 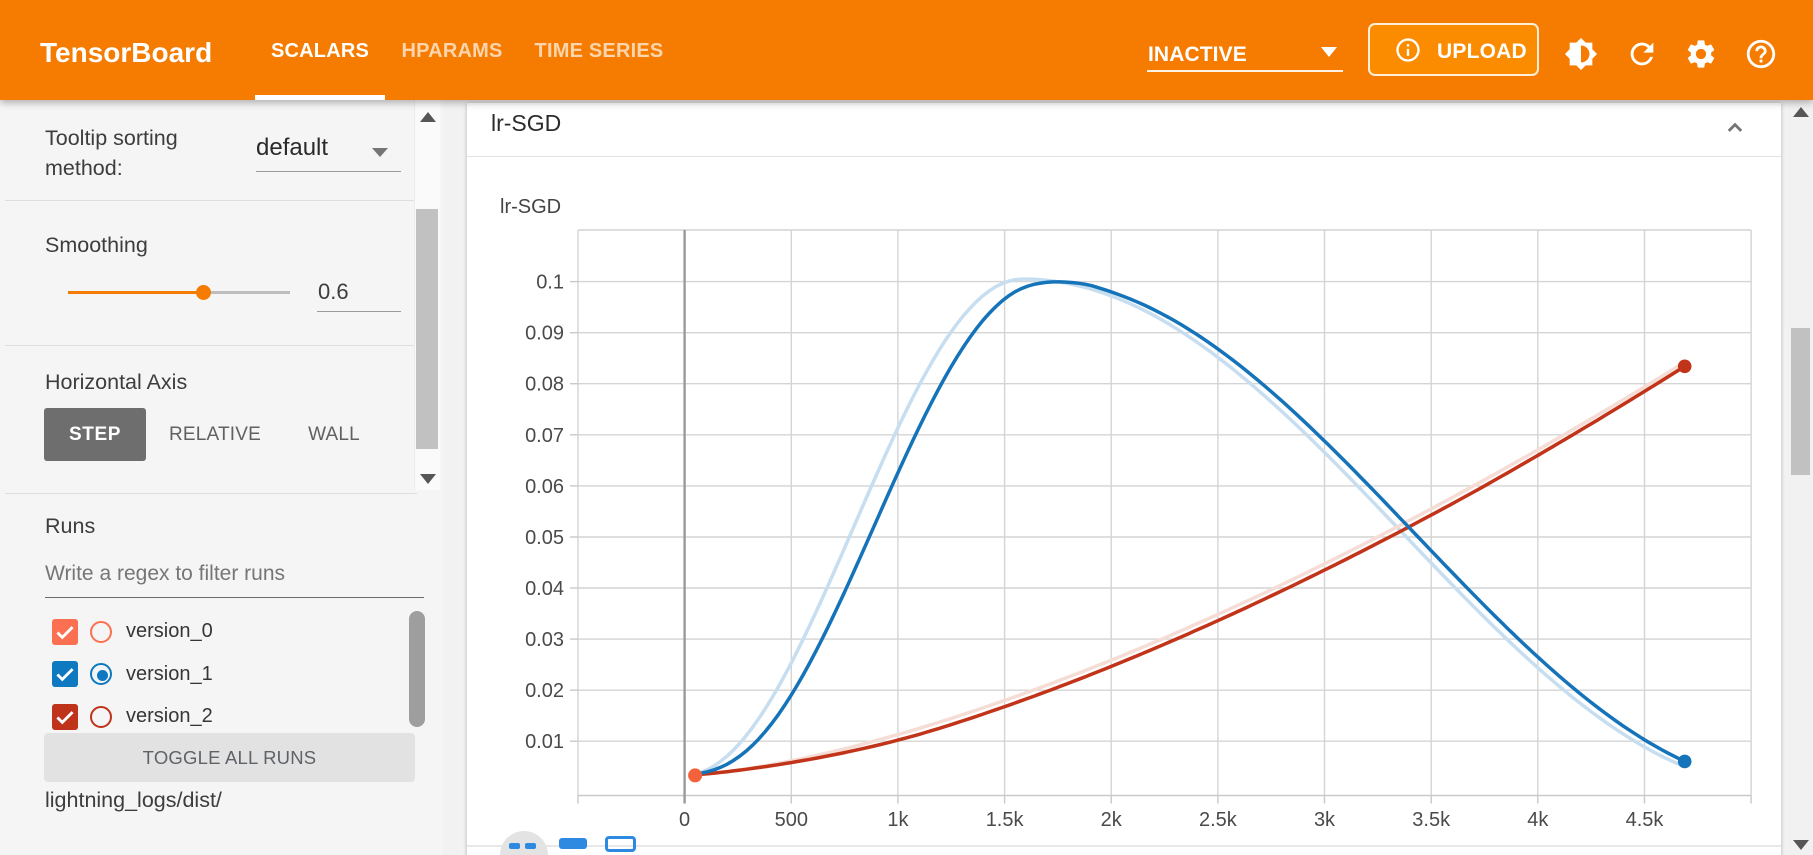 What do you see at coordinates (544, 487) in the screenshot?
I see `svg-text: 0.06` at bounding box center [544, 487].